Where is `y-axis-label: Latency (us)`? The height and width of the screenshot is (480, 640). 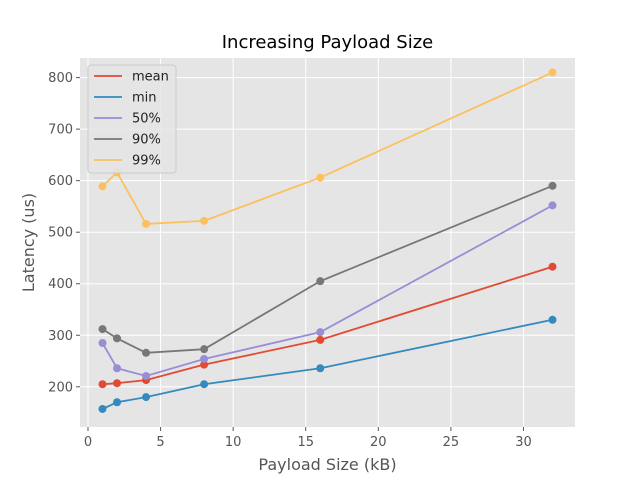 y-axis-label: Latency (us) is located at coordinates (28, 242).